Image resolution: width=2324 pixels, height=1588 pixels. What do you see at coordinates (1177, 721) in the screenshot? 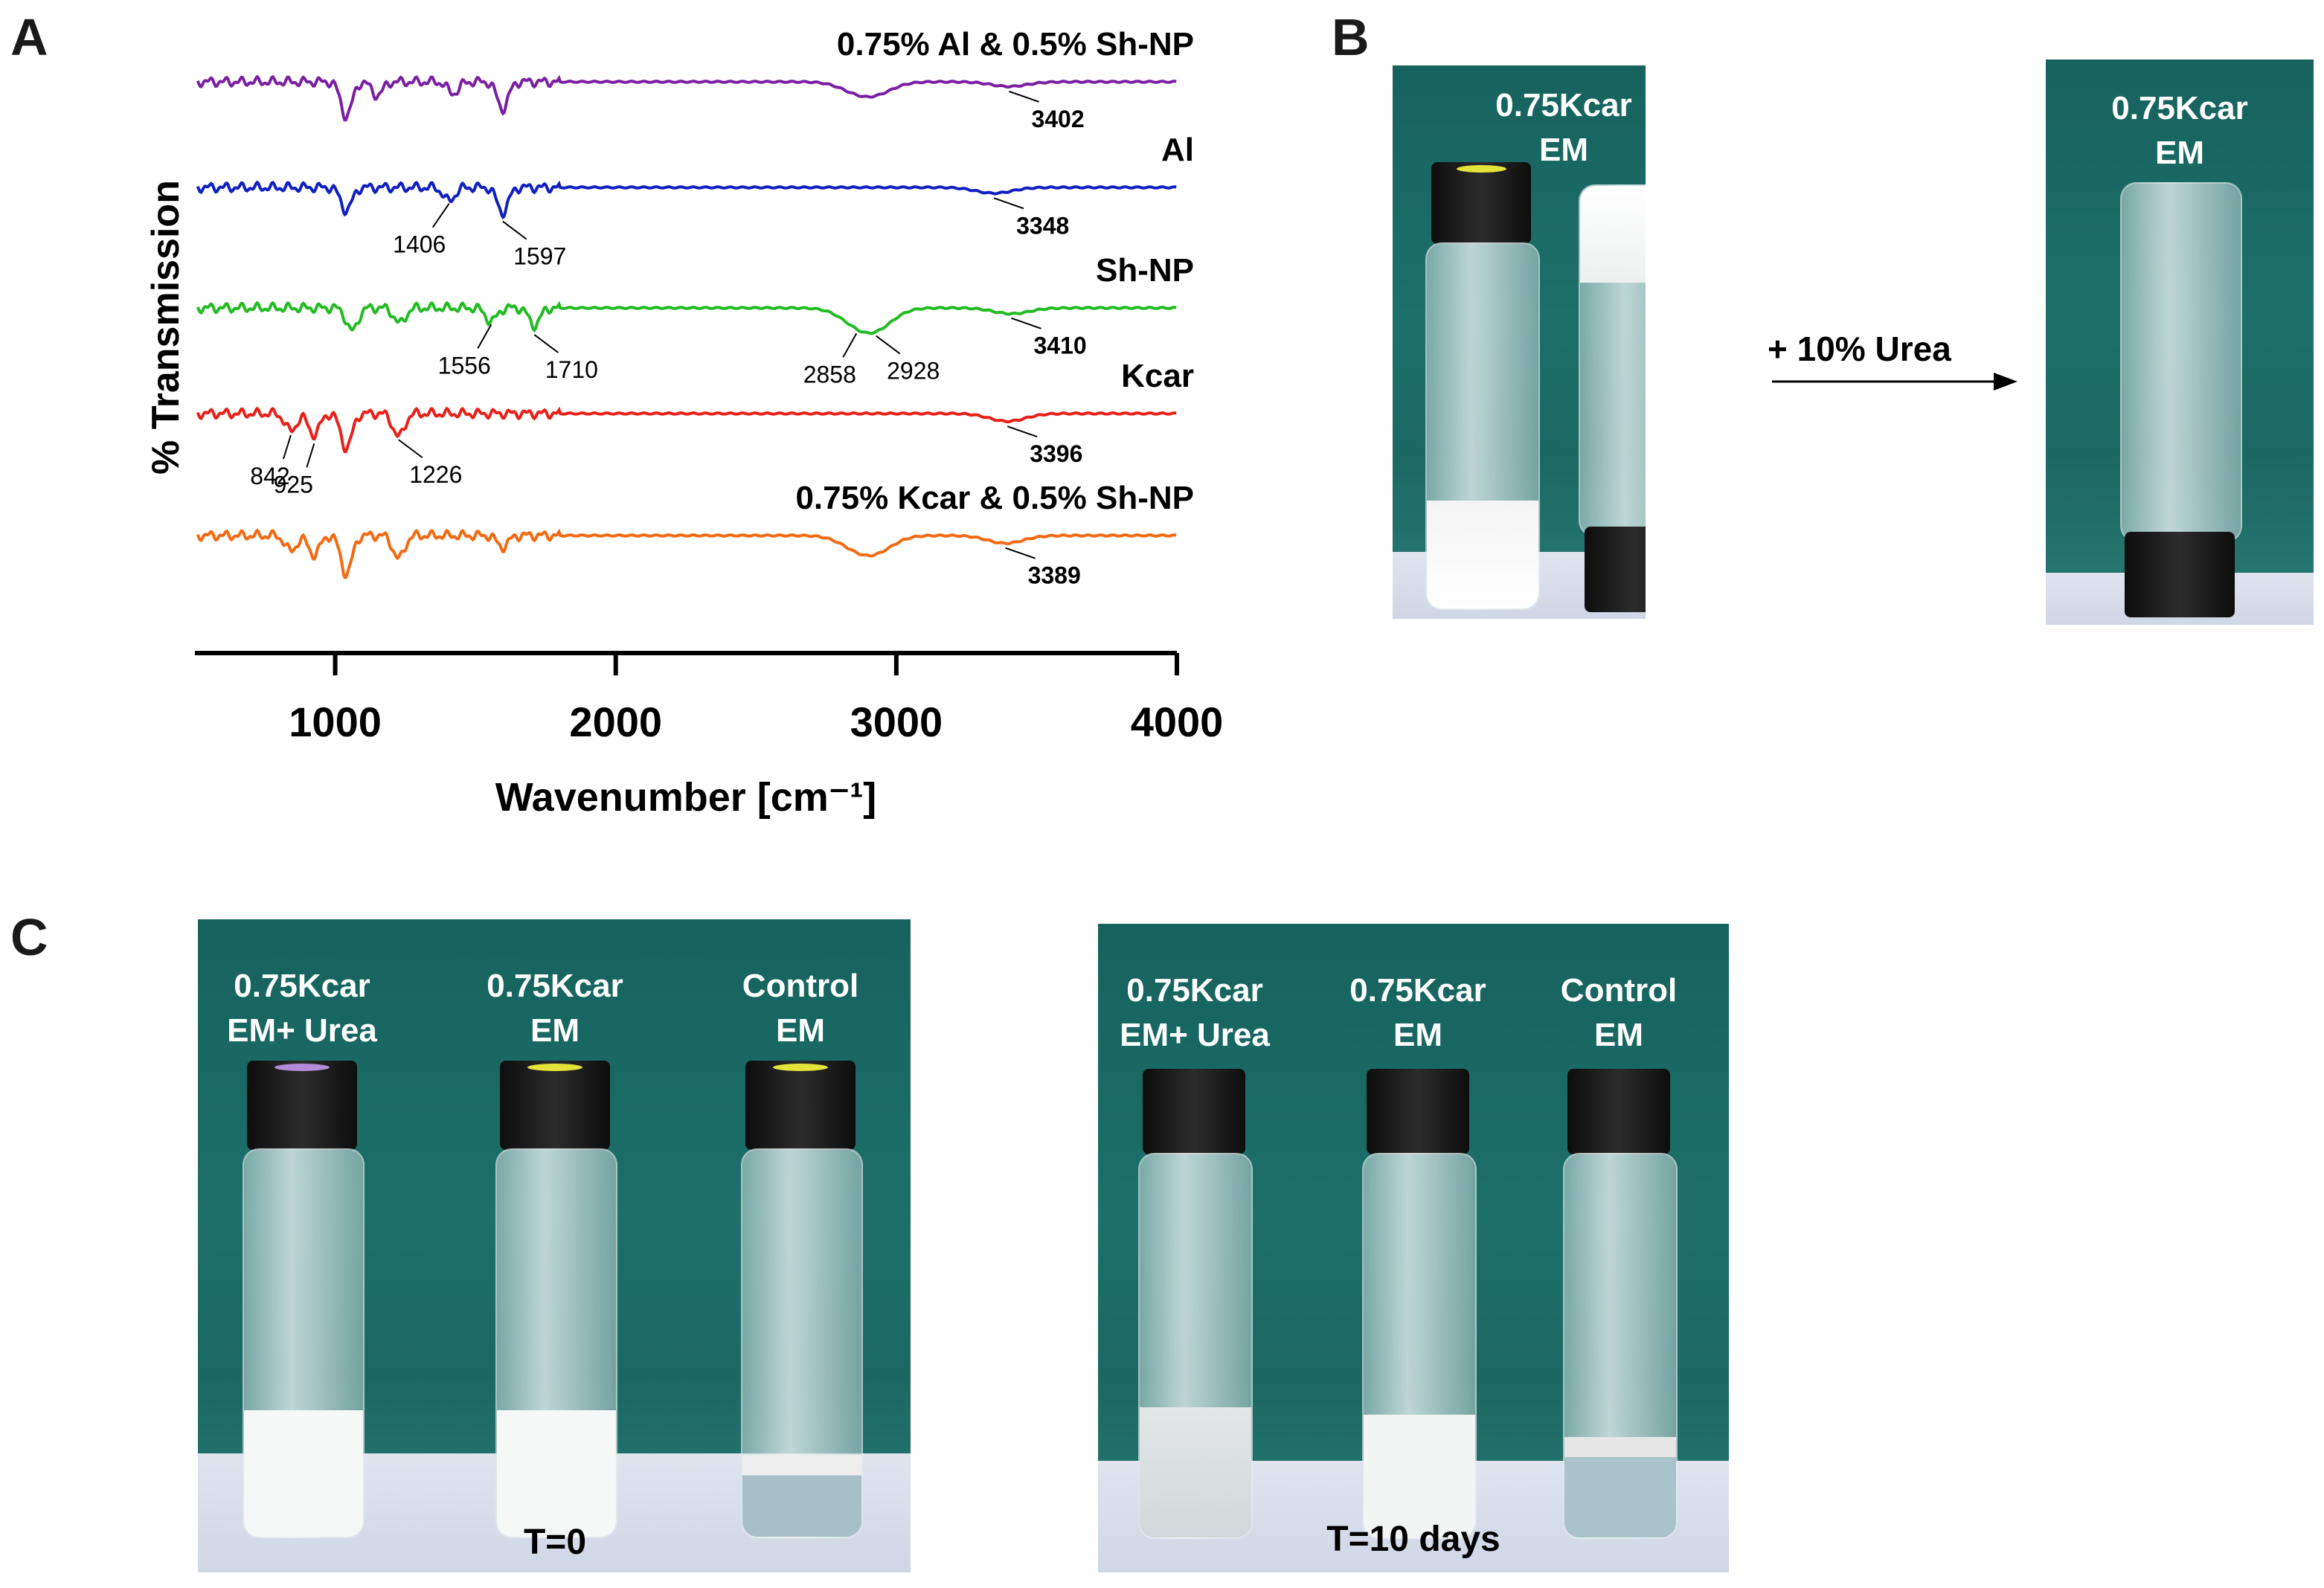
I see `x-tick-label-4000: 4000` at bounding box center [1177, 721].